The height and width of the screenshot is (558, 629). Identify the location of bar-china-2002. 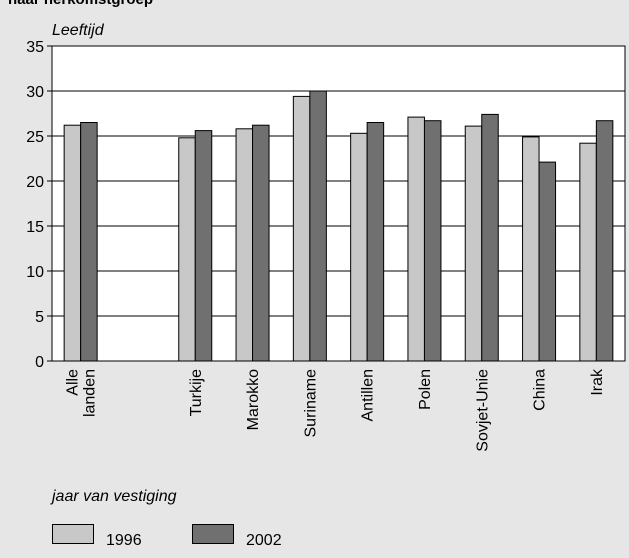
(547, 261).